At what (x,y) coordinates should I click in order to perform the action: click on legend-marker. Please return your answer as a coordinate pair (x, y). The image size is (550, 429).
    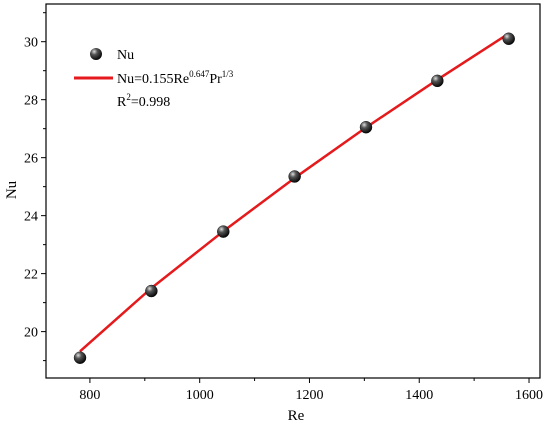
    Looking at the image, I should click on (96, 54).